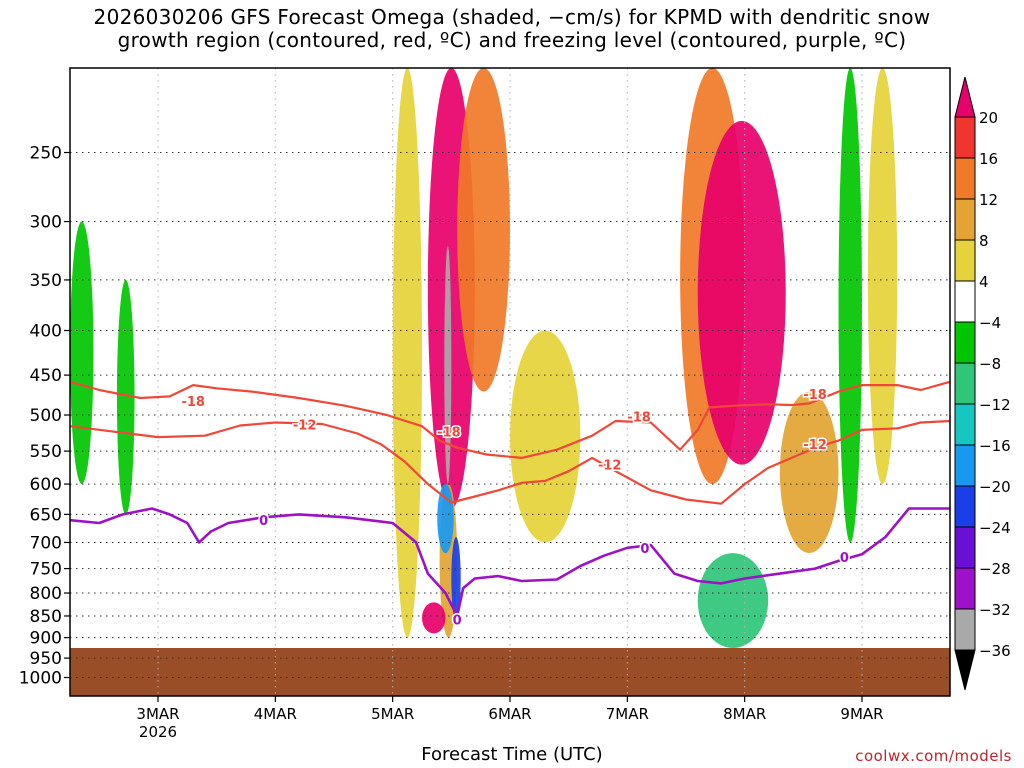  What do you see at coordinates (965, 670) in the screenshot?
I see `colorbar-arrow-bottom` at bounding box center [965, 670].